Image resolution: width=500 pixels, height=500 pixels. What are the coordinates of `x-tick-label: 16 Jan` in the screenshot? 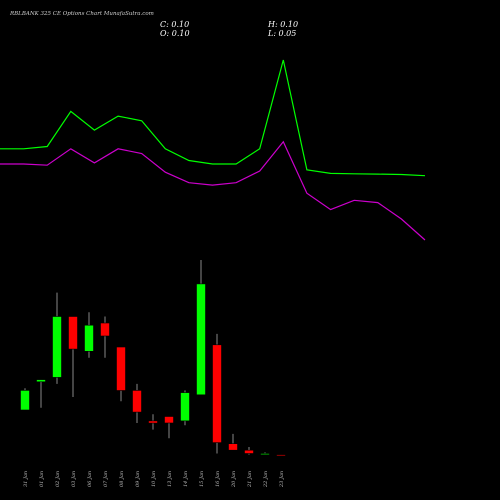 It's located at (218, 479).